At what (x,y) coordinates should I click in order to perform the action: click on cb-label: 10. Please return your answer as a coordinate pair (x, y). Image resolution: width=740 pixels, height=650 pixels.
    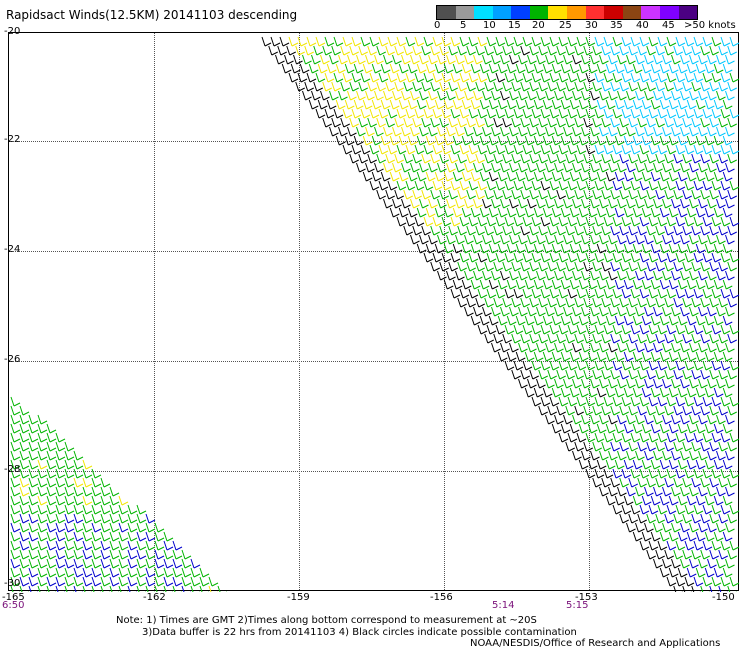
    Looking at the image, I should click on (489, 25).